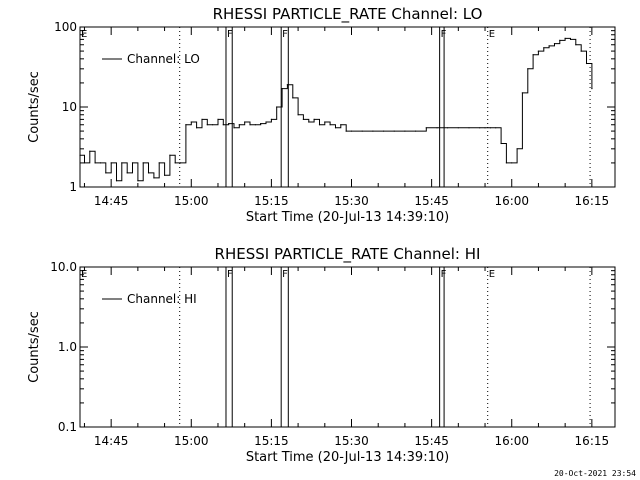  What do you see at coordinates (592, 201) in the screenshot?
I see `x-tick-label: 16:15` at bounding box center [592, 201].